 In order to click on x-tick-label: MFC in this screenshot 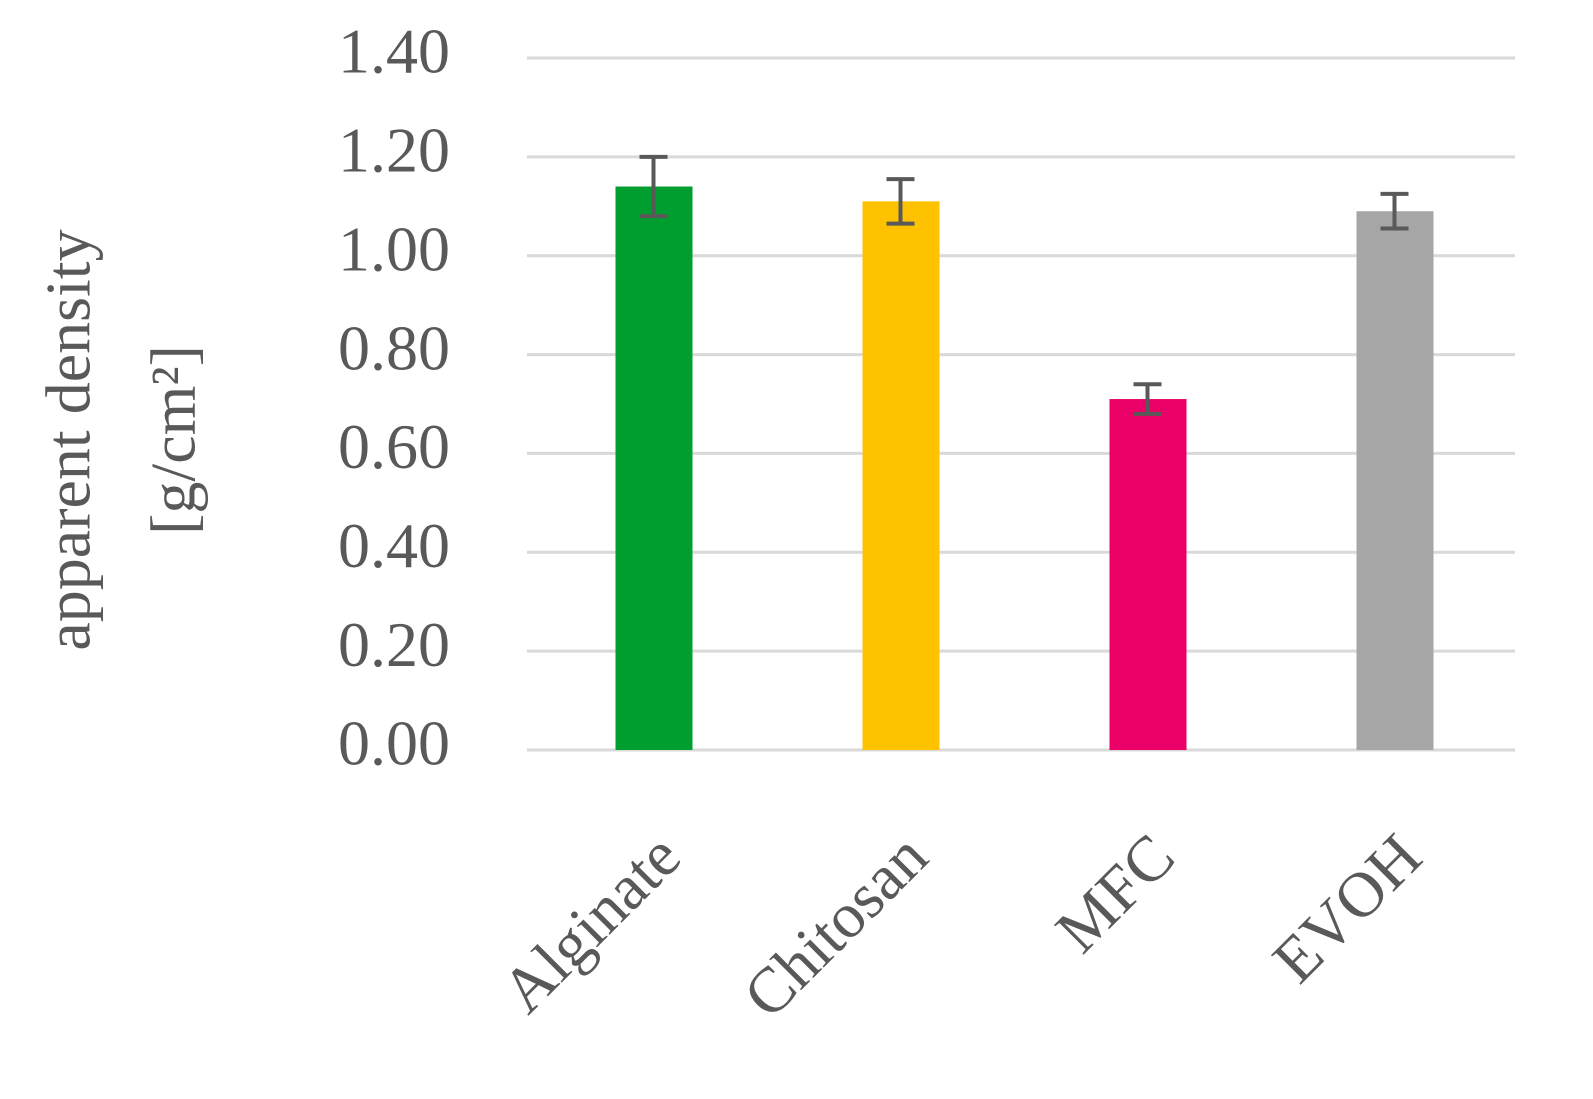, I will do `click(1115, 893)`.